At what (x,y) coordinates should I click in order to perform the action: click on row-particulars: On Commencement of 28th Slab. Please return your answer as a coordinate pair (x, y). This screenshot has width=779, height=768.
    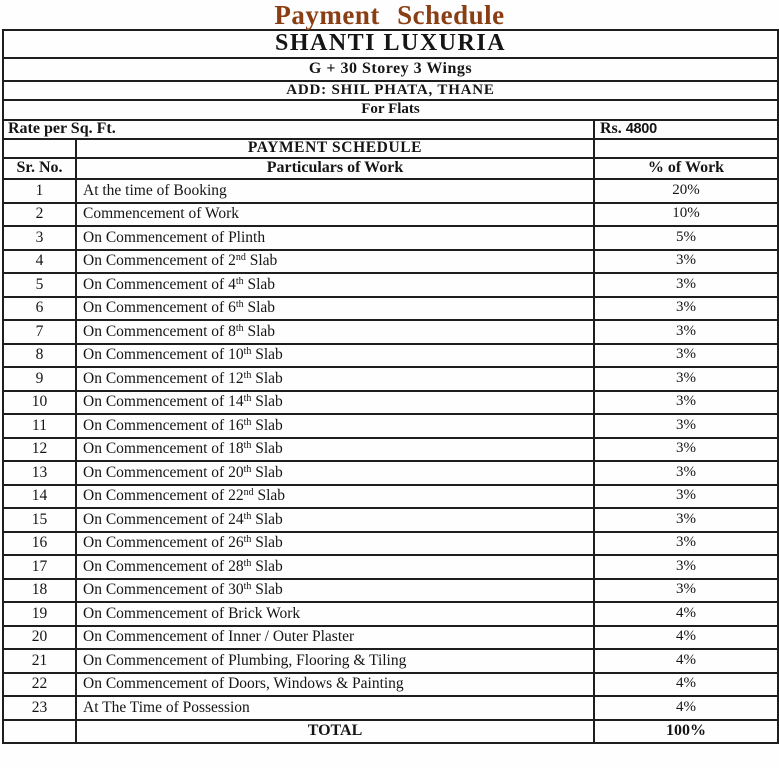
    Looking at the image, I should click on (335, 567).